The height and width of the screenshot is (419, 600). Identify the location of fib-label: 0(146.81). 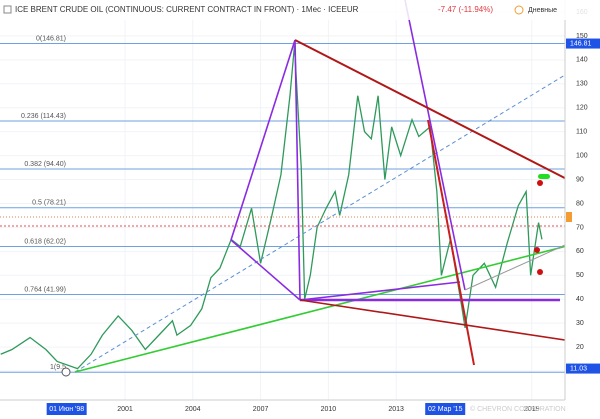
(51, 38).